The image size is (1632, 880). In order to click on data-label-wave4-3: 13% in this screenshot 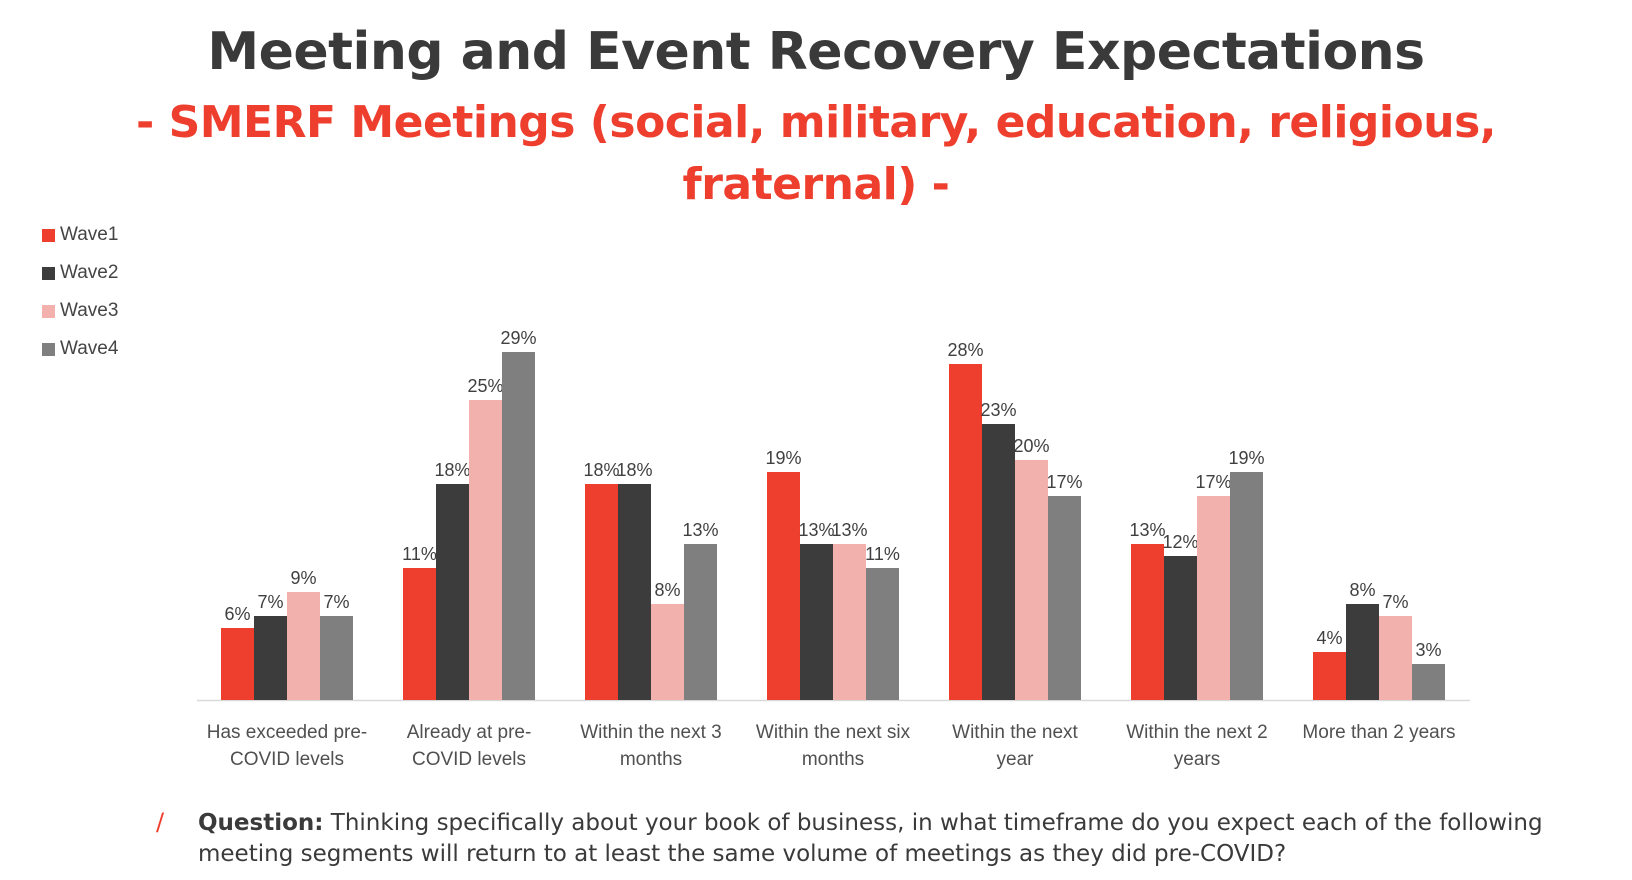, I will do `click(700, 530)`.